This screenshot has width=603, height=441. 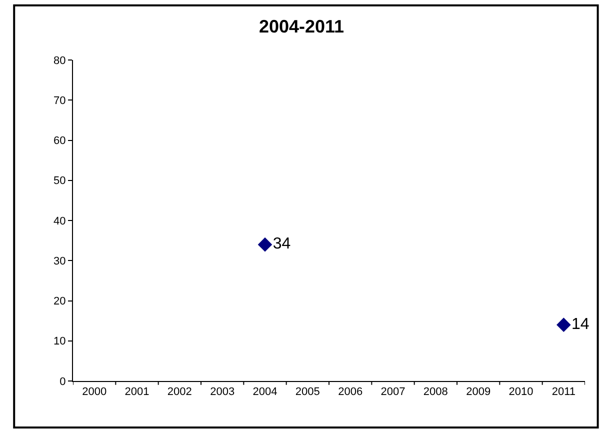 I want to click on x-tick-label: 2011, so click(x=564, y=392).